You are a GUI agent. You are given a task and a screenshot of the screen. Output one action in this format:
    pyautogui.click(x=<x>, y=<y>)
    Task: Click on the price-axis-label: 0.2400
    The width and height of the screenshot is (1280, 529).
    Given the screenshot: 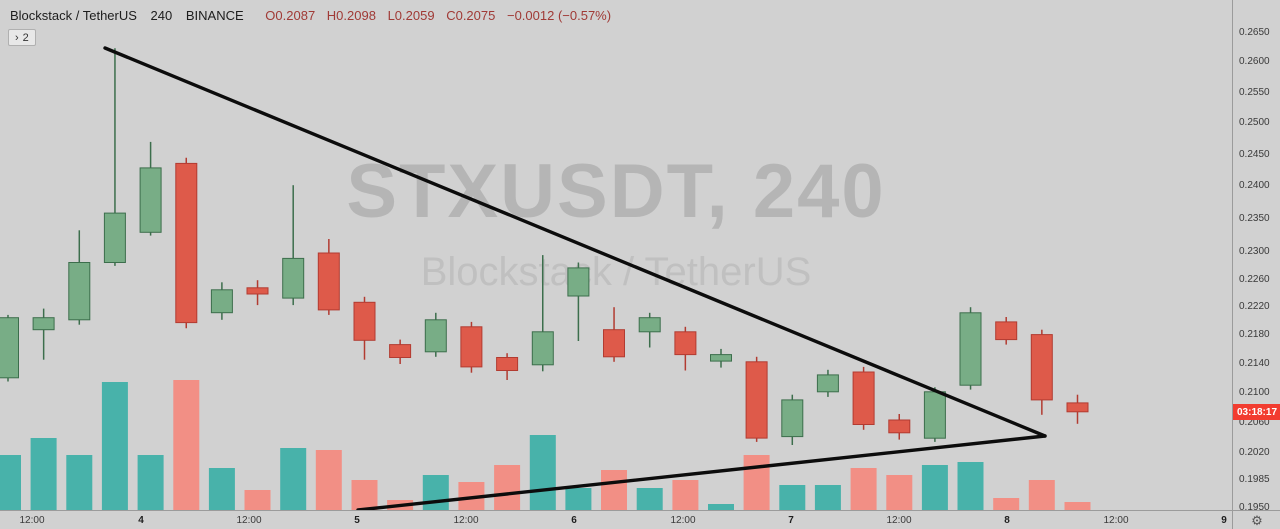 What is the action you would take?
    pyautogui.click(x=1254, y=185)
    